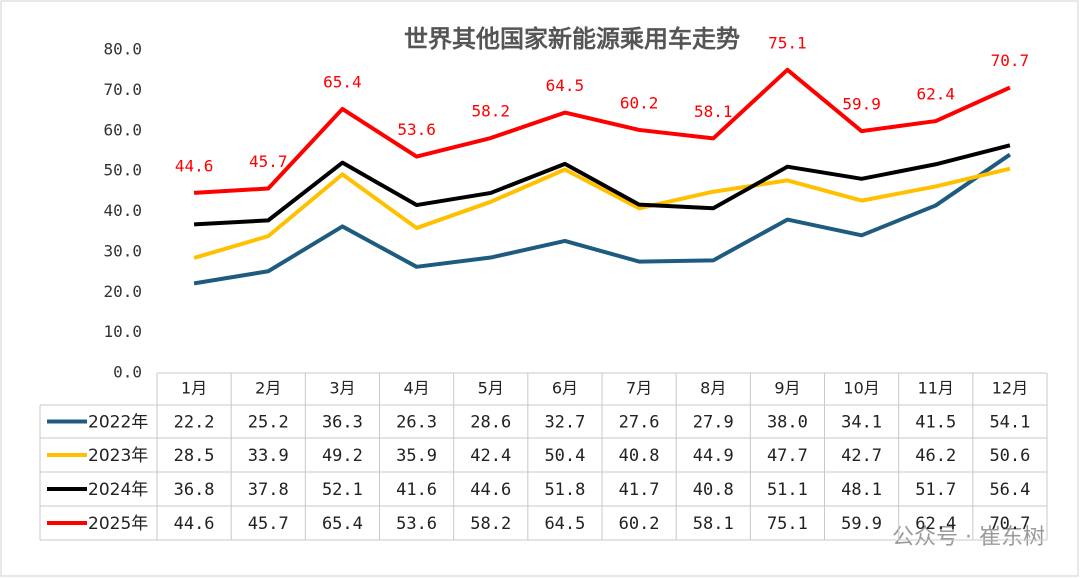 The width and height of the screenshot is (1080, 578). Describe the element at coordinates (787, 456) in the screenshot. I see `table-cell: 47.7` at that location.